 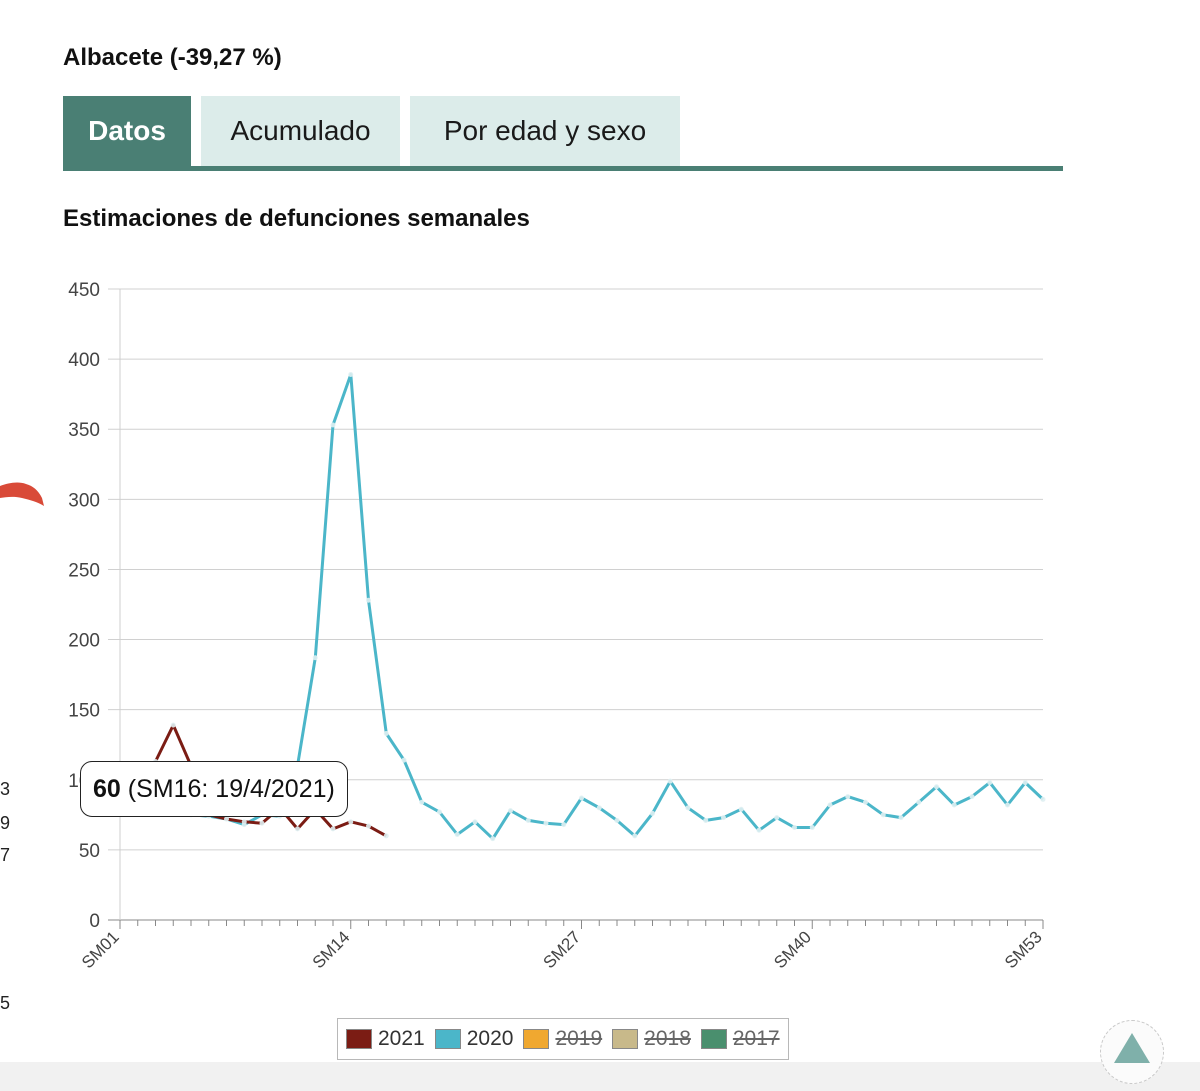 I want to click on x-tick-label: SM27, so click(x=561, y=949).